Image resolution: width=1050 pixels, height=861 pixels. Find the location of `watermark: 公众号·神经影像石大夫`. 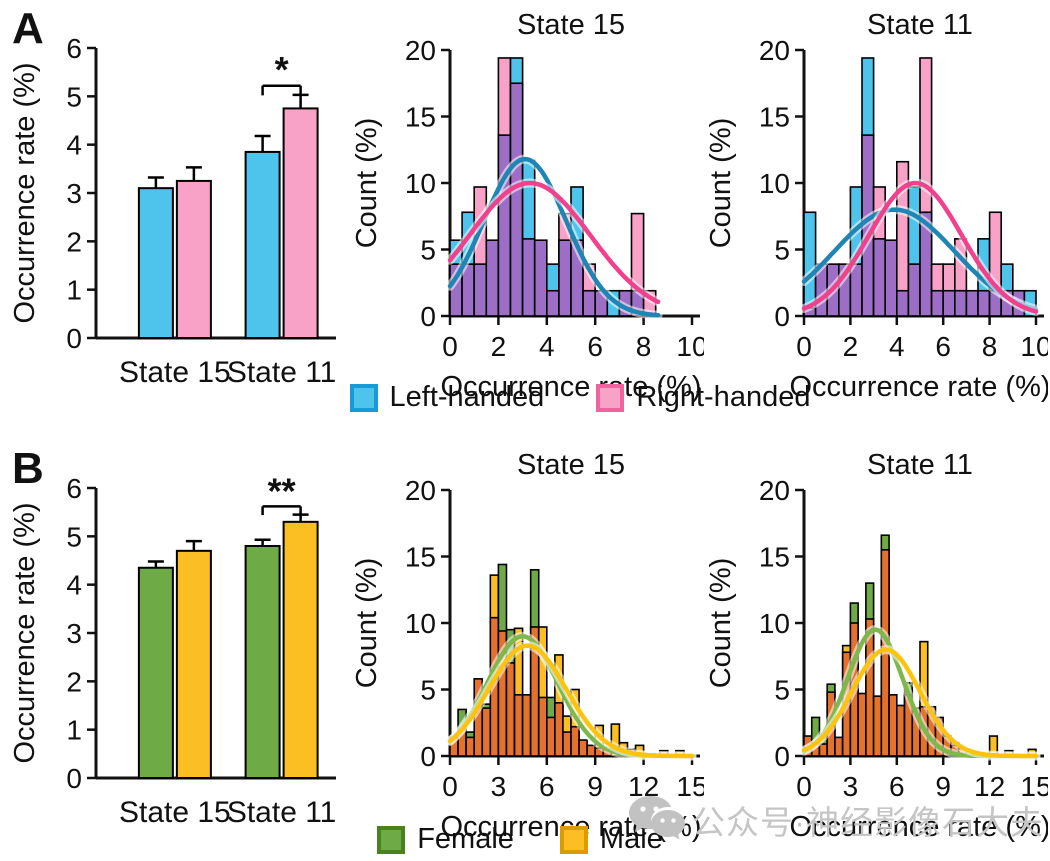

watermark: 公众号·神经影像石大夫 is located at coordinates (835, 820).